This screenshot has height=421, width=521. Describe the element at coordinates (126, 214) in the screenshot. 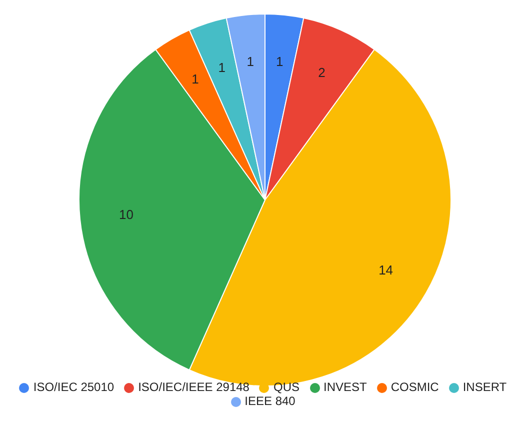

I see `data-label: 10` at that location.